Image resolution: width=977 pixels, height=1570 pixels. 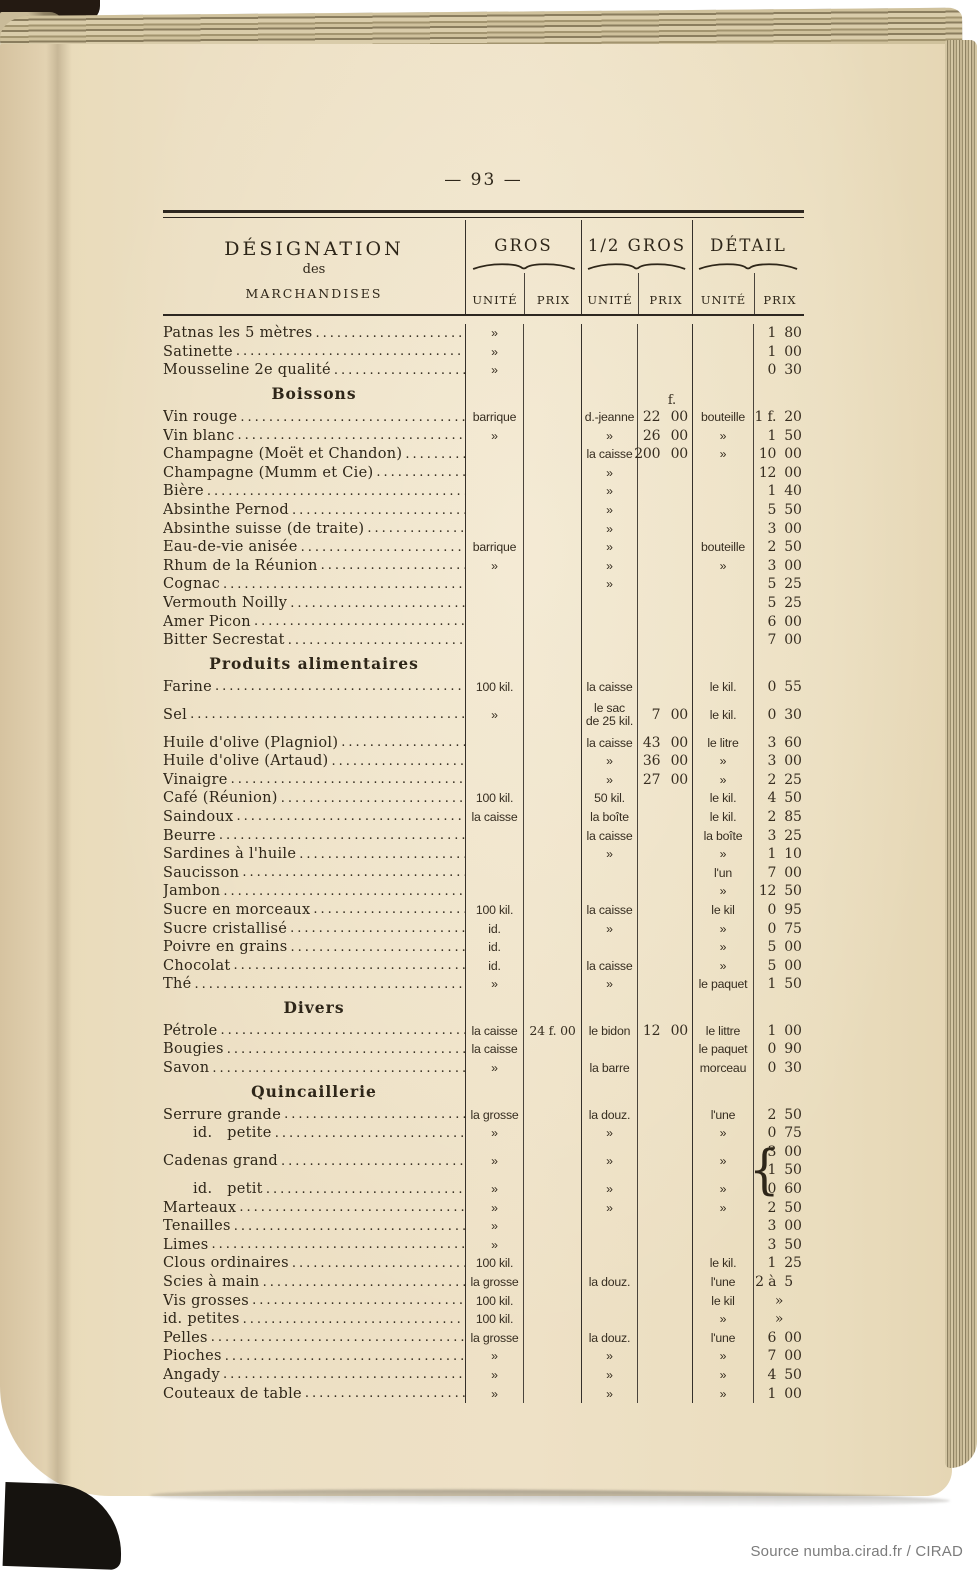 What do you see at coordinates (778, 1189) in the screenshot?
I see `detail-price-cell: 0 60` at bounding box center [778, 1189].